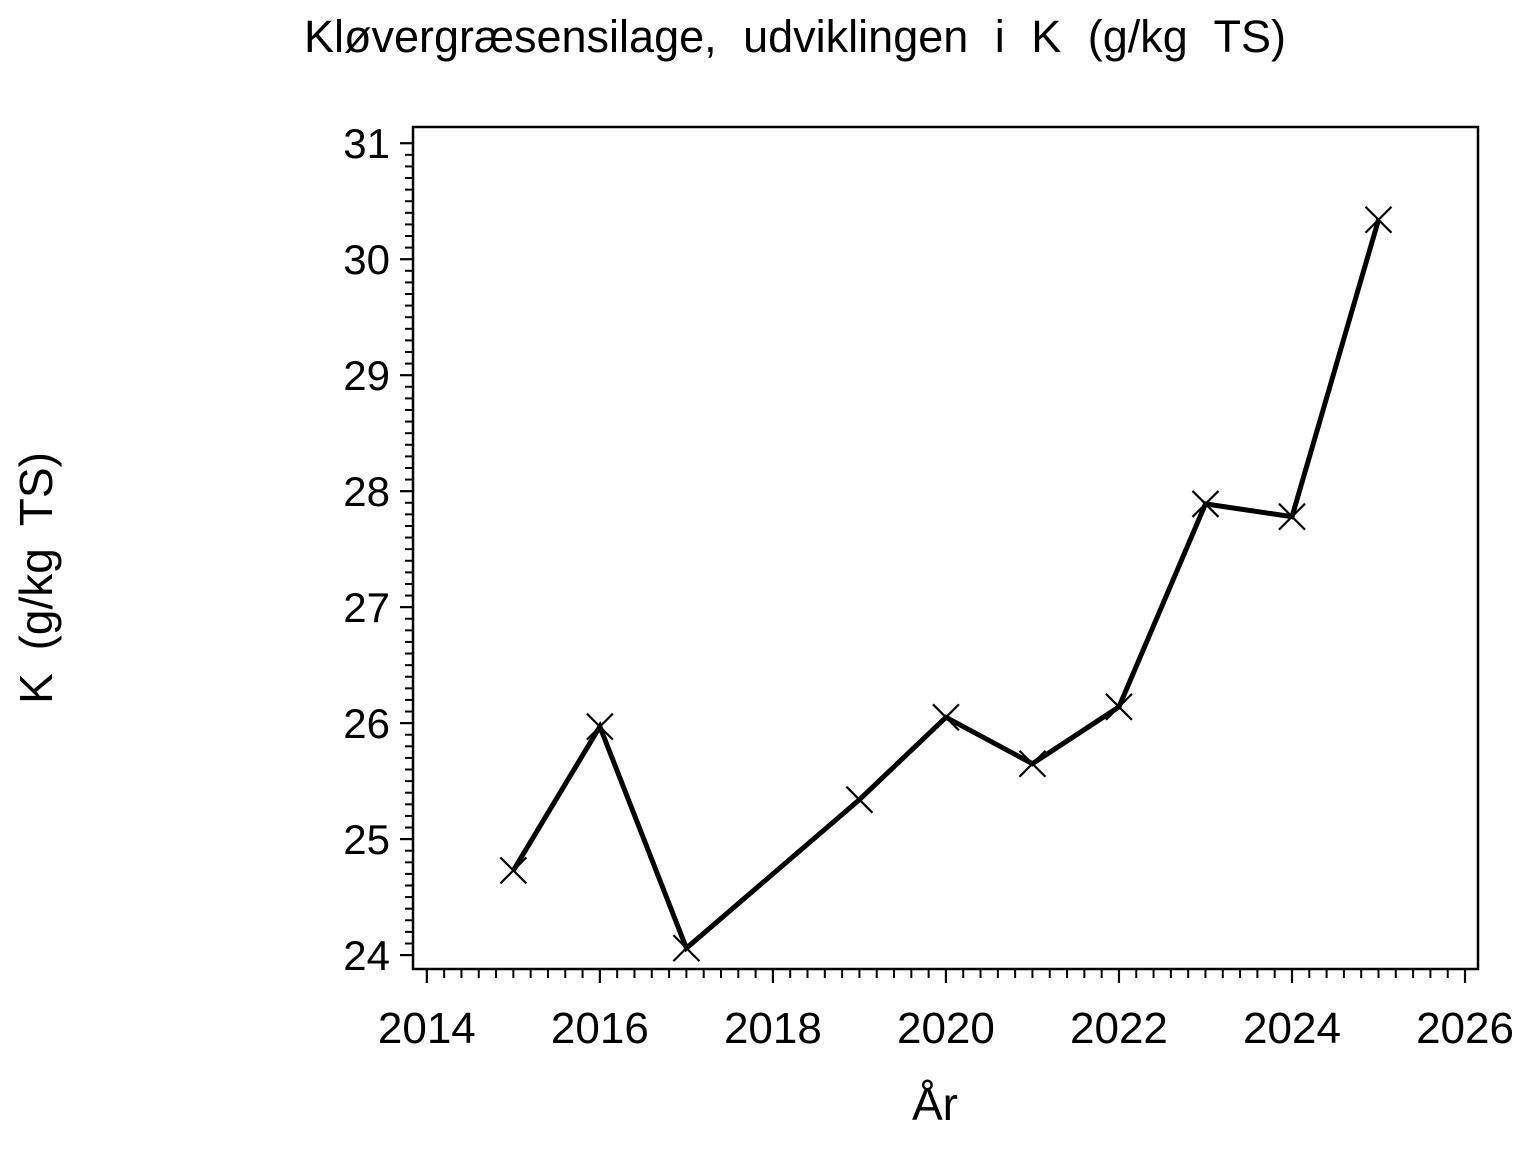  What do you see at coordinates (1292, 1028) in the screenshot?
I see `x-axis-tick-label: 2024` at bounding box center [1292, 1028].